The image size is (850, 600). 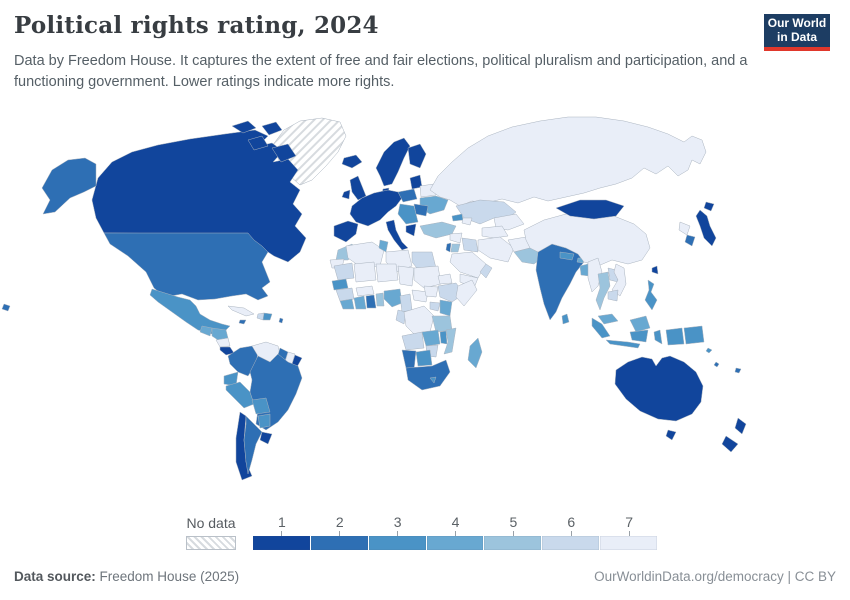 What do you see at coordinates (468, 265) in the screenshot?
I see `country-saudi-arabia` at bounding box center [468, 265].